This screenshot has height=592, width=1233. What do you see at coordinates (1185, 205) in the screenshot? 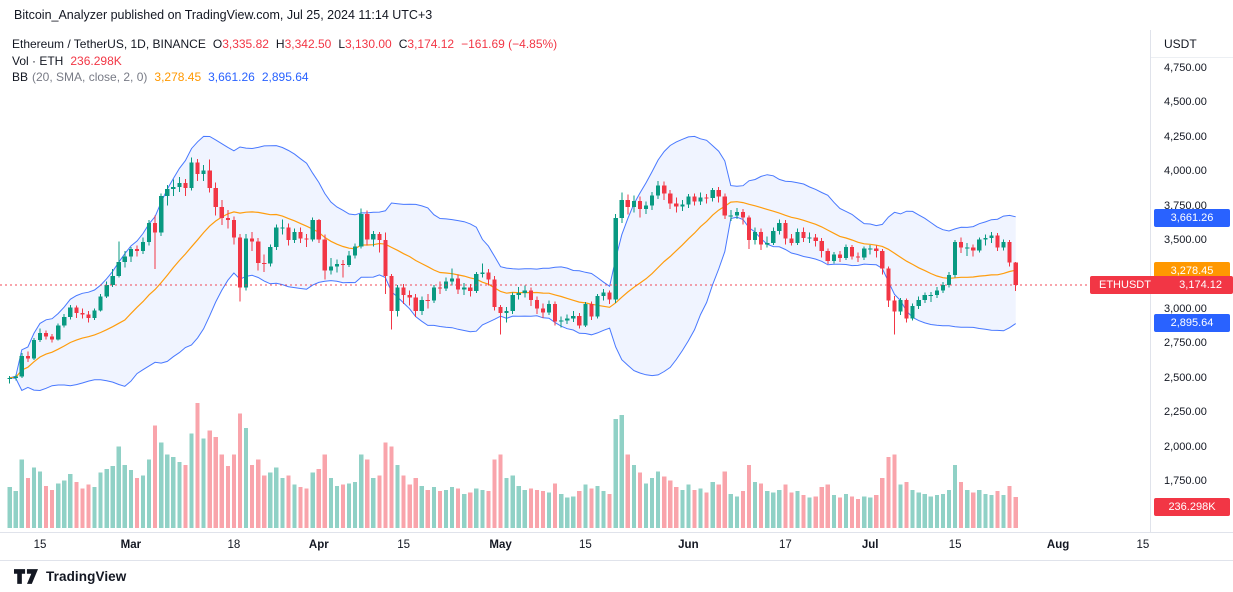
I see `price-axis-label: 3,750.00` at bounding box center [1185, 205].